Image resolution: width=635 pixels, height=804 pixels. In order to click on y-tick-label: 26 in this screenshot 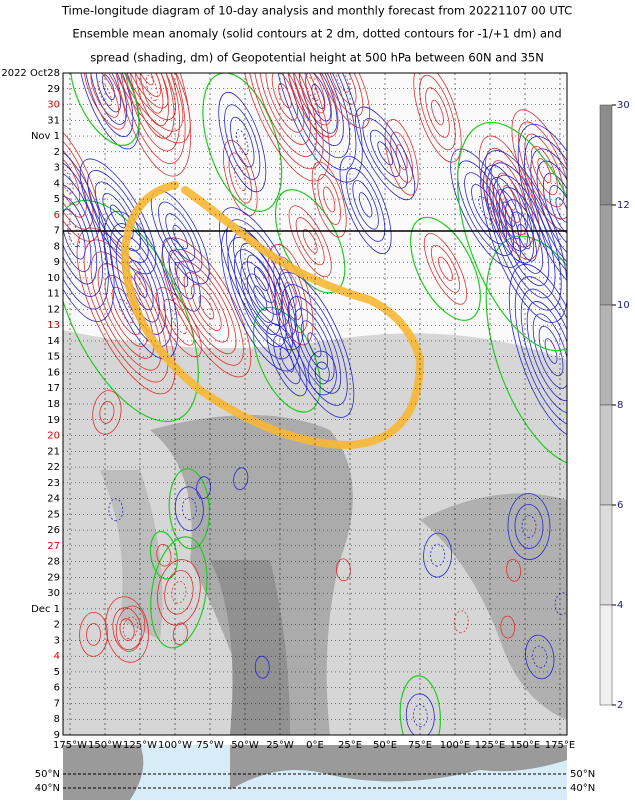, I will do `click(53, 530)`.